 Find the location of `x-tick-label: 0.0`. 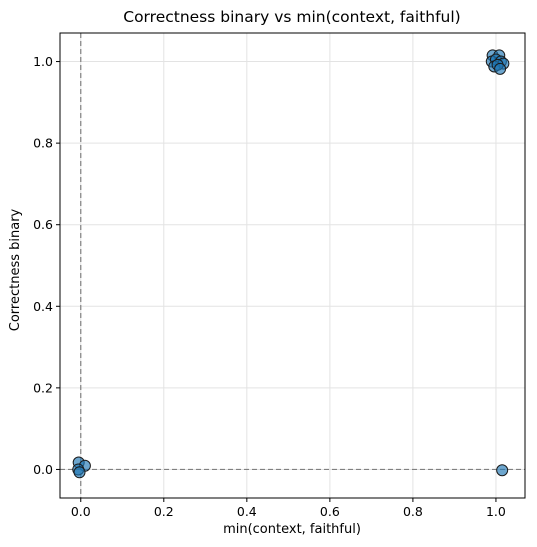

x-tick-label: 0.0 is located at coordinates (81, 511).